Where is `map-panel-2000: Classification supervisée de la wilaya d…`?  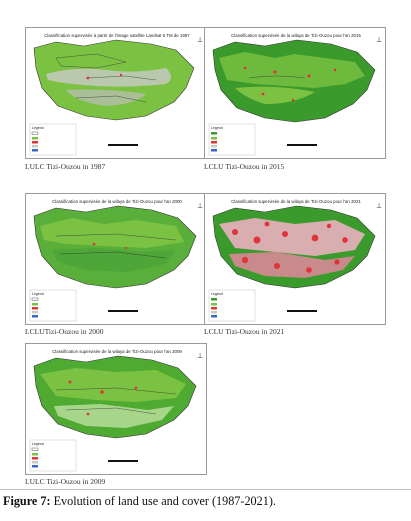
map-panel-2000: Classification supervisée de la wilaya d… is located at coordinates (116, 259).